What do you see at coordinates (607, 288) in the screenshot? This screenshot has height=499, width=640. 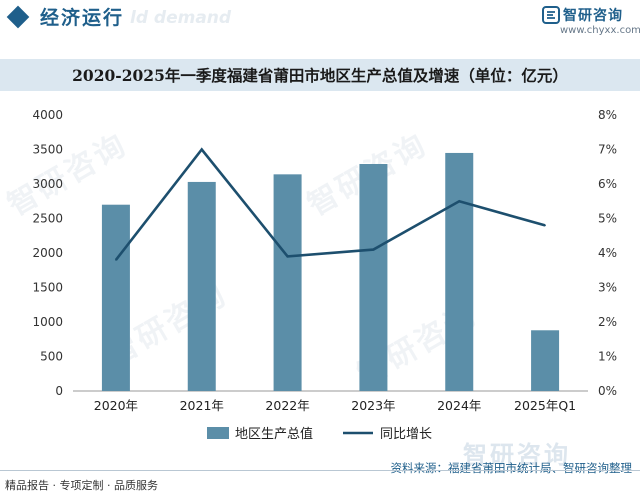 I see `right-tick-label: 3%` at bounding box center [607, 288].